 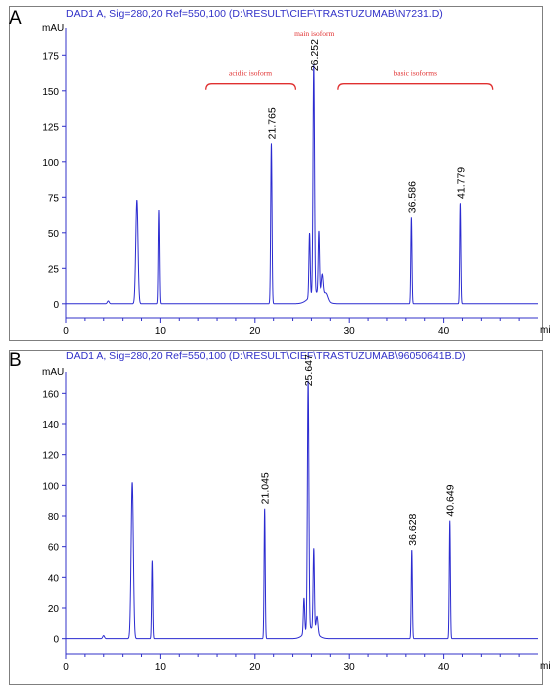 I want to click on peak-label: 41.779, so click(x=461, y=183).